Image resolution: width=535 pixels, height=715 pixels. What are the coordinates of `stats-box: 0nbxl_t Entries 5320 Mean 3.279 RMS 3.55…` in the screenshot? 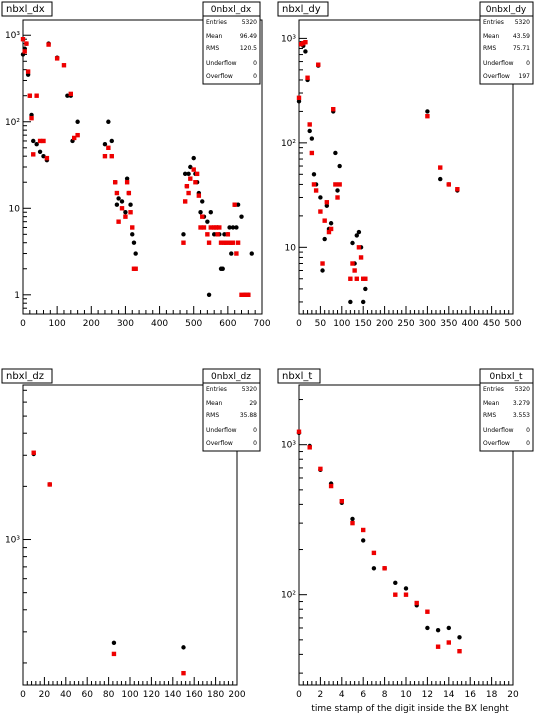 It's located at (506, 410).